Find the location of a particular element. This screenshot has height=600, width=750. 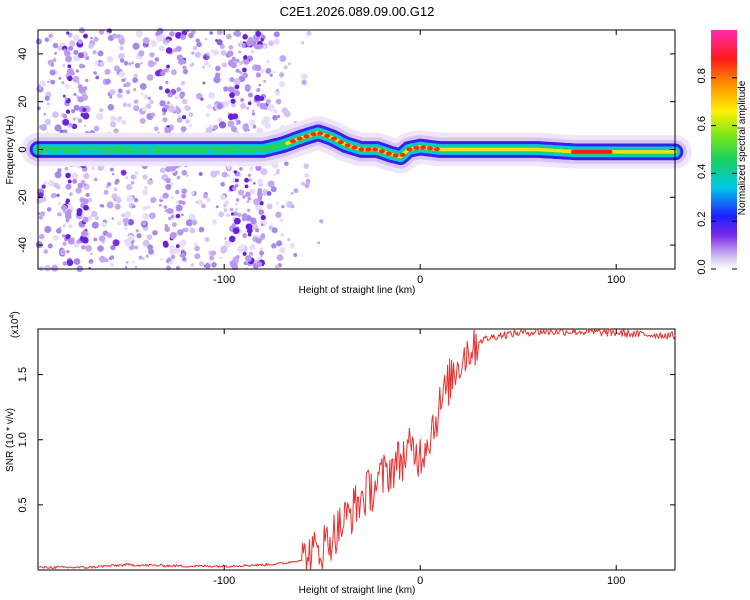

spec-x-tick-label: 0 is located at coordinates (420, 280).